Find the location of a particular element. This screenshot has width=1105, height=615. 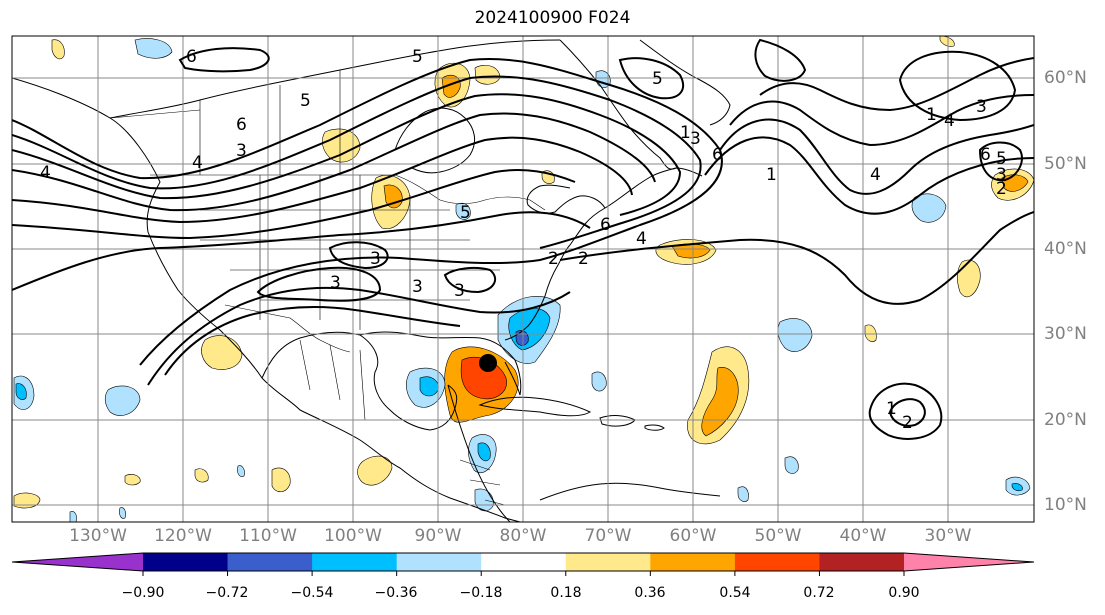

colorbar-tick-label: 0.54 is located at coordinates (735, 593).